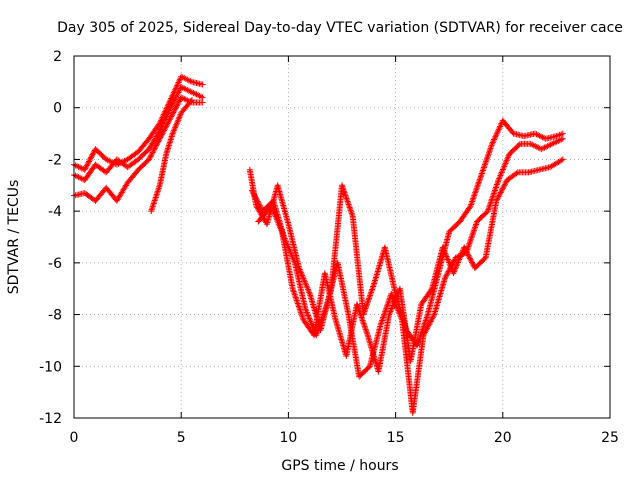  What do you see at coordinates (610, 438) in the screenshot?
I see `x-tick-label: 25` at bounding box center [610, 438].